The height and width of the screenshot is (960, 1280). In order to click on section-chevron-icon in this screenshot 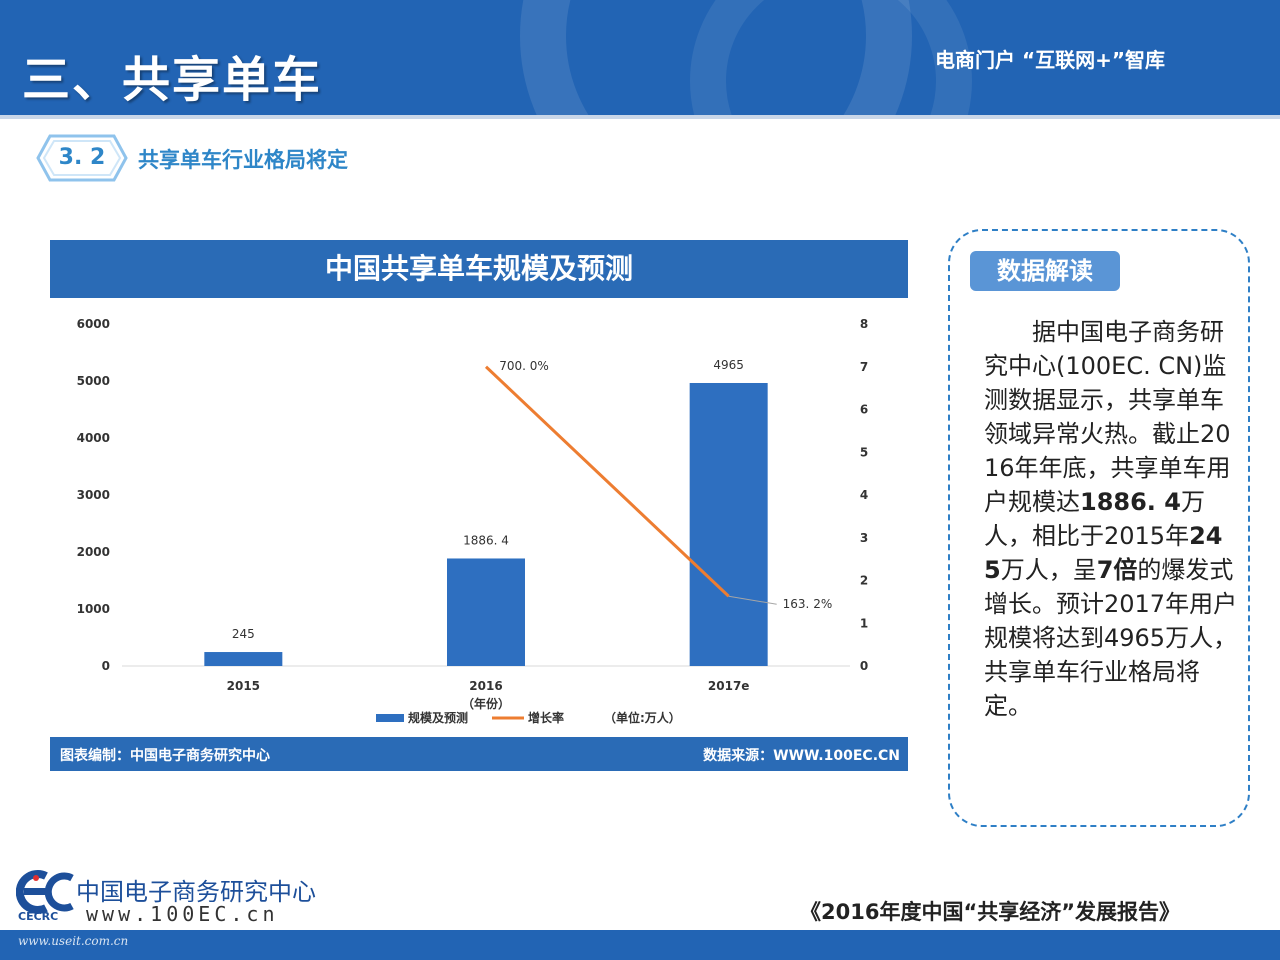, I will do `click(82, 158)`.